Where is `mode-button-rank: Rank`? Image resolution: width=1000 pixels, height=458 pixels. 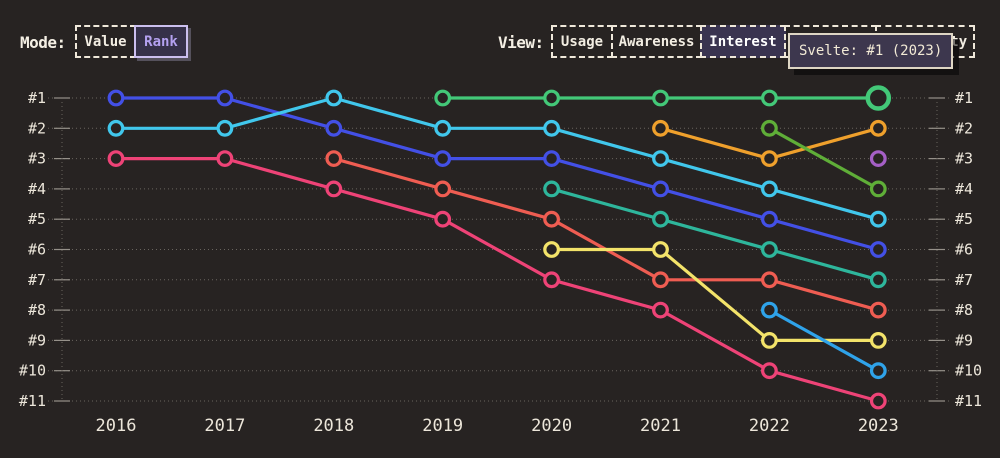
mode-button-rank: Rank is located at coordinates (161, 41).